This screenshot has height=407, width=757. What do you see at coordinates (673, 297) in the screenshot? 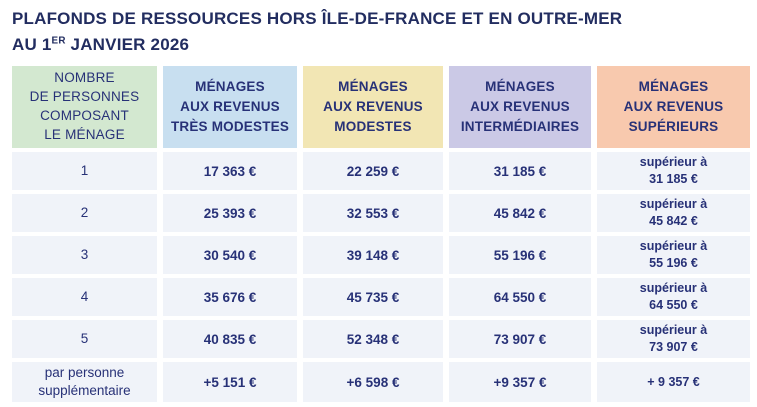
I see `superieurs-value-cell: supérieur à 64 550 €` at bounding box center [673, 297].